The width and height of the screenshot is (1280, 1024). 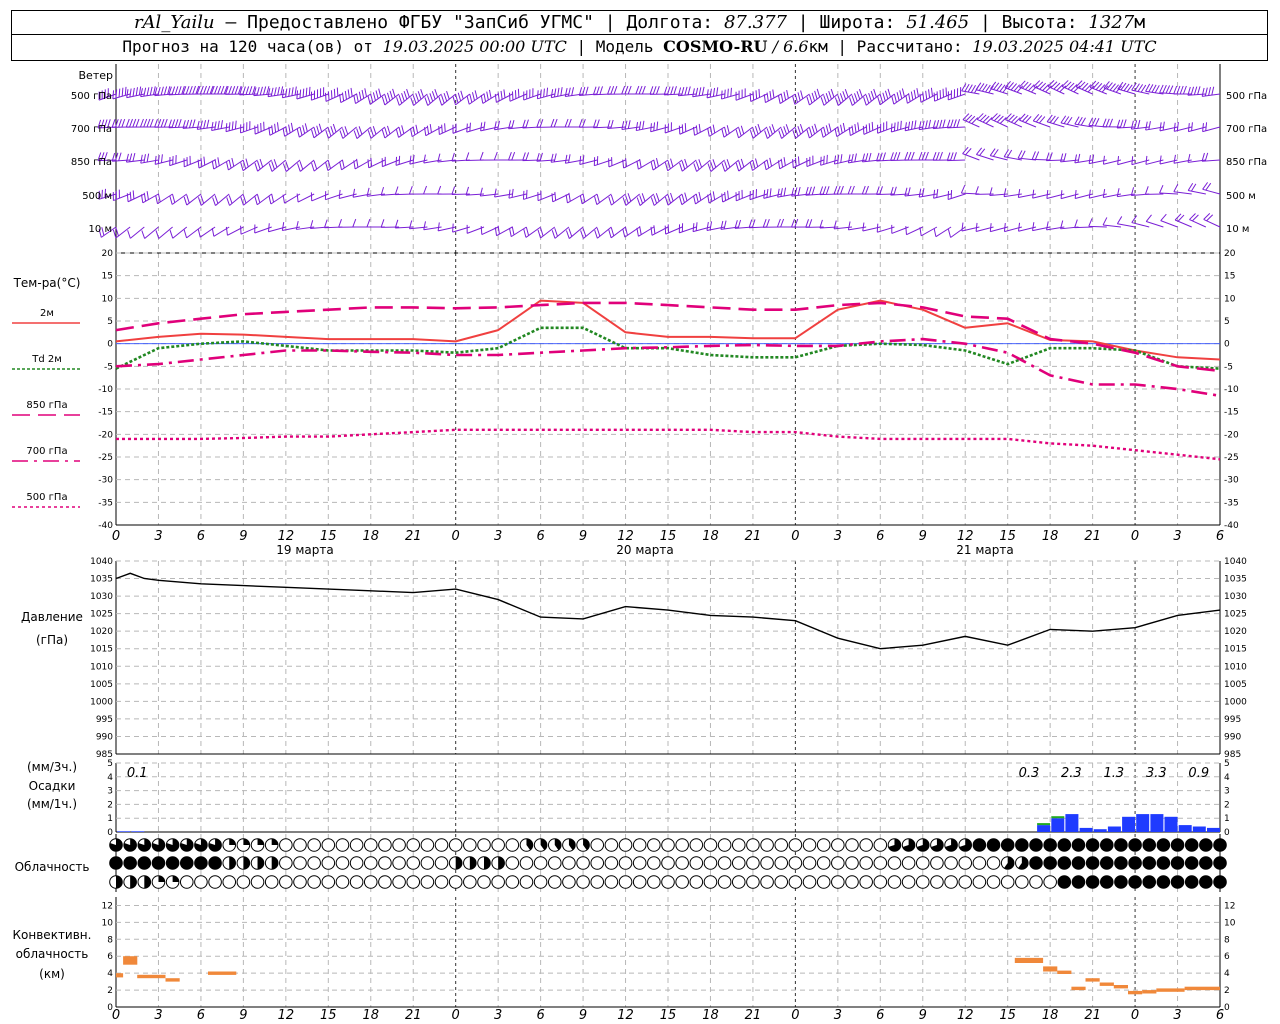 I want to click on pressure-ytick-right: 1005, so click(x=1235, y=685).